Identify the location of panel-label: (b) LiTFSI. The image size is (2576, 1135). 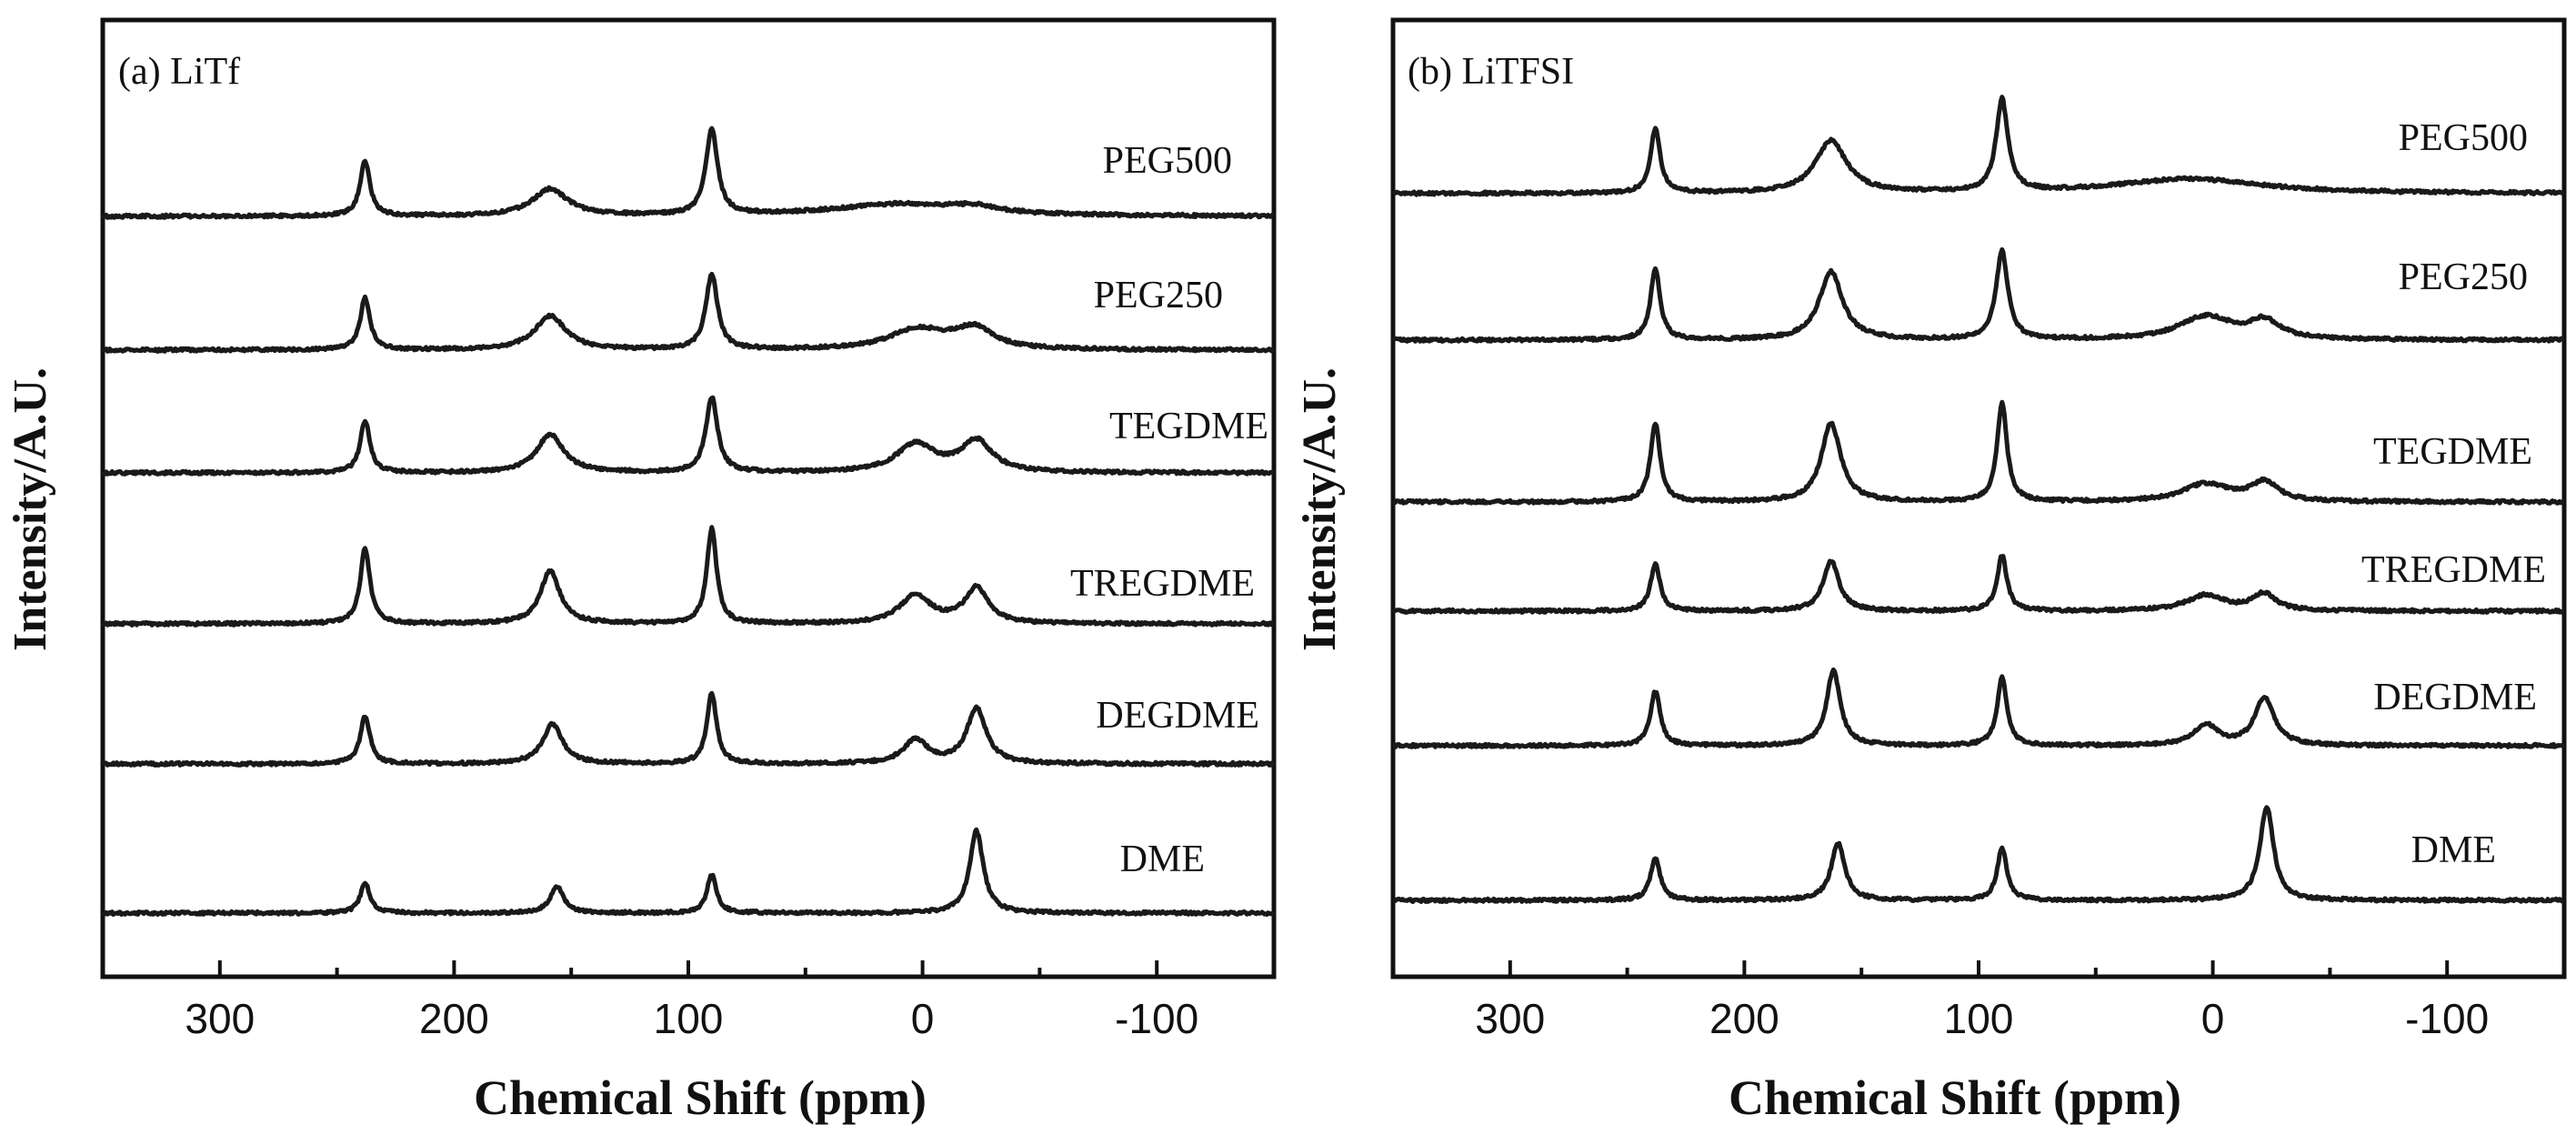
(1491, 72).